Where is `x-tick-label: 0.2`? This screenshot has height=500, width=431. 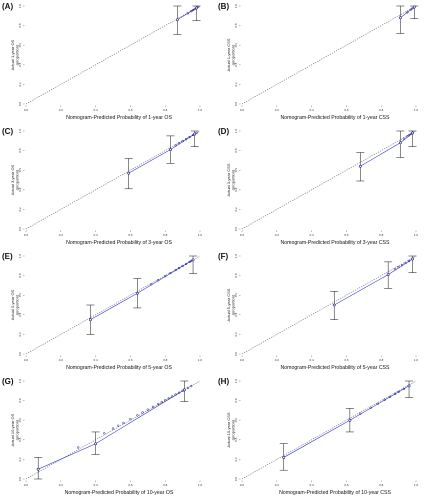 x-tick-label: 0.2 is located at coordinates (277, 110).